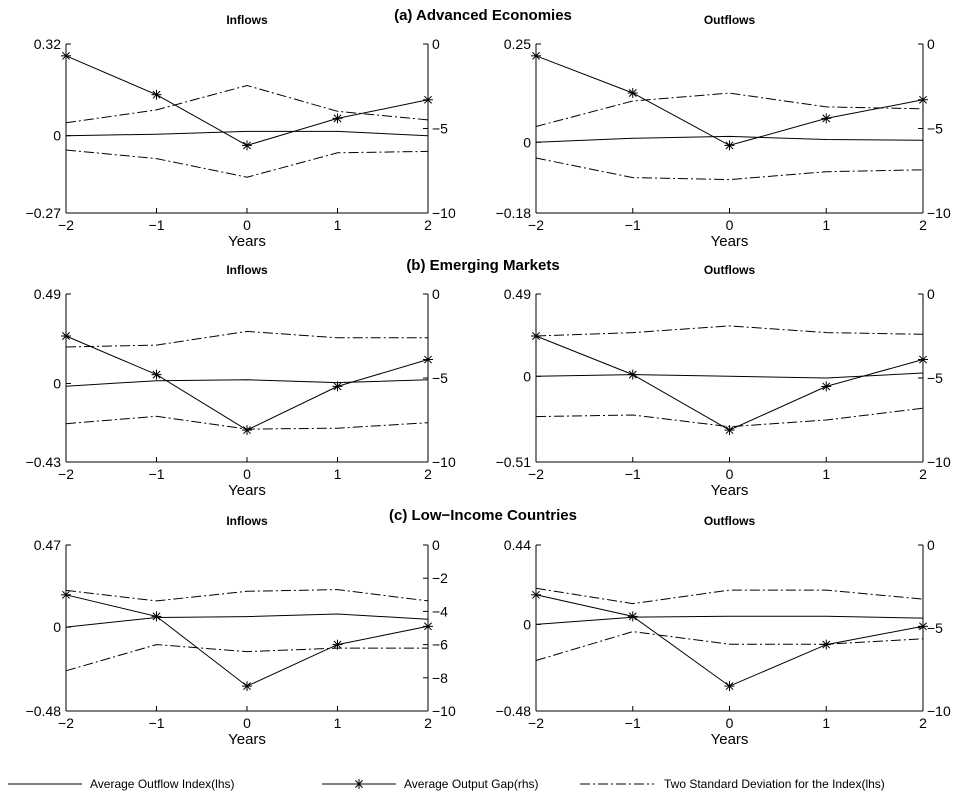 Image resolution: width=966 pixels, height=802 pixels. What do you see at coordinates (247, 490) in the screenshot?
I see `panel-3-xlabel: Years` at bounding box center [247, 490].